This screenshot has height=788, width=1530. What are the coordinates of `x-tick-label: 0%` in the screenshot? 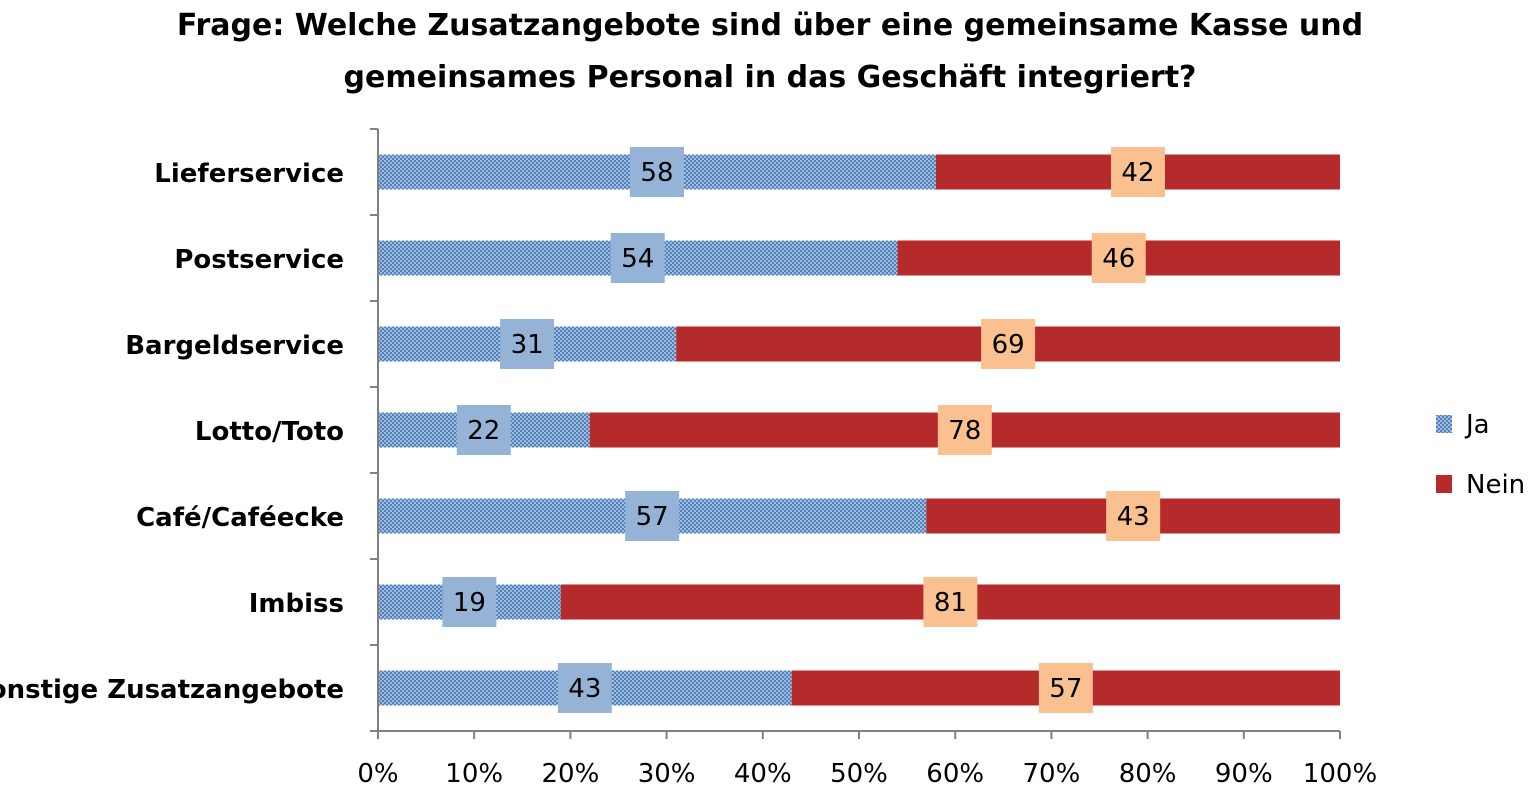 It's located at (377, 771).